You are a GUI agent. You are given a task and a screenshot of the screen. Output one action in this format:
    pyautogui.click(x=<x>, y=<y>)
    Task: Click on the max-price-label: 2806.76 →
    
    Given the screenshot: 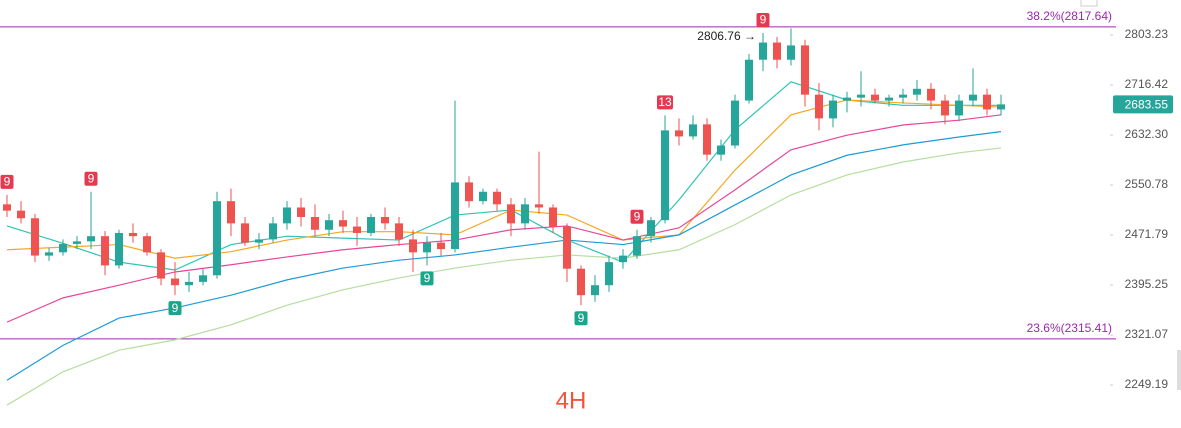 What is the action you would take?
    pyautogui.click(x=726, y=36)
    